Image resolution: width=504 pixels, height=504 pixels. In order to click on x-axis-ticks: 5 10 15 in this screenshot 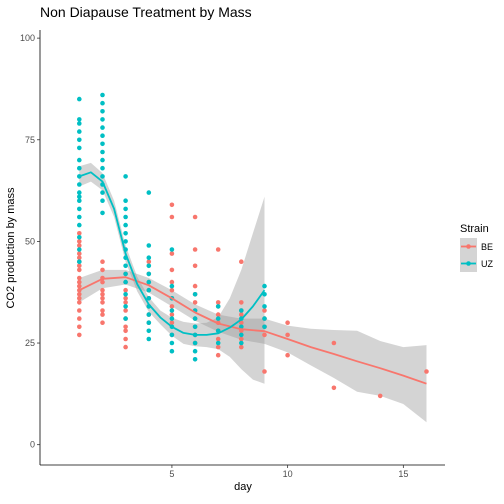, I will do `click(288, 472)`.